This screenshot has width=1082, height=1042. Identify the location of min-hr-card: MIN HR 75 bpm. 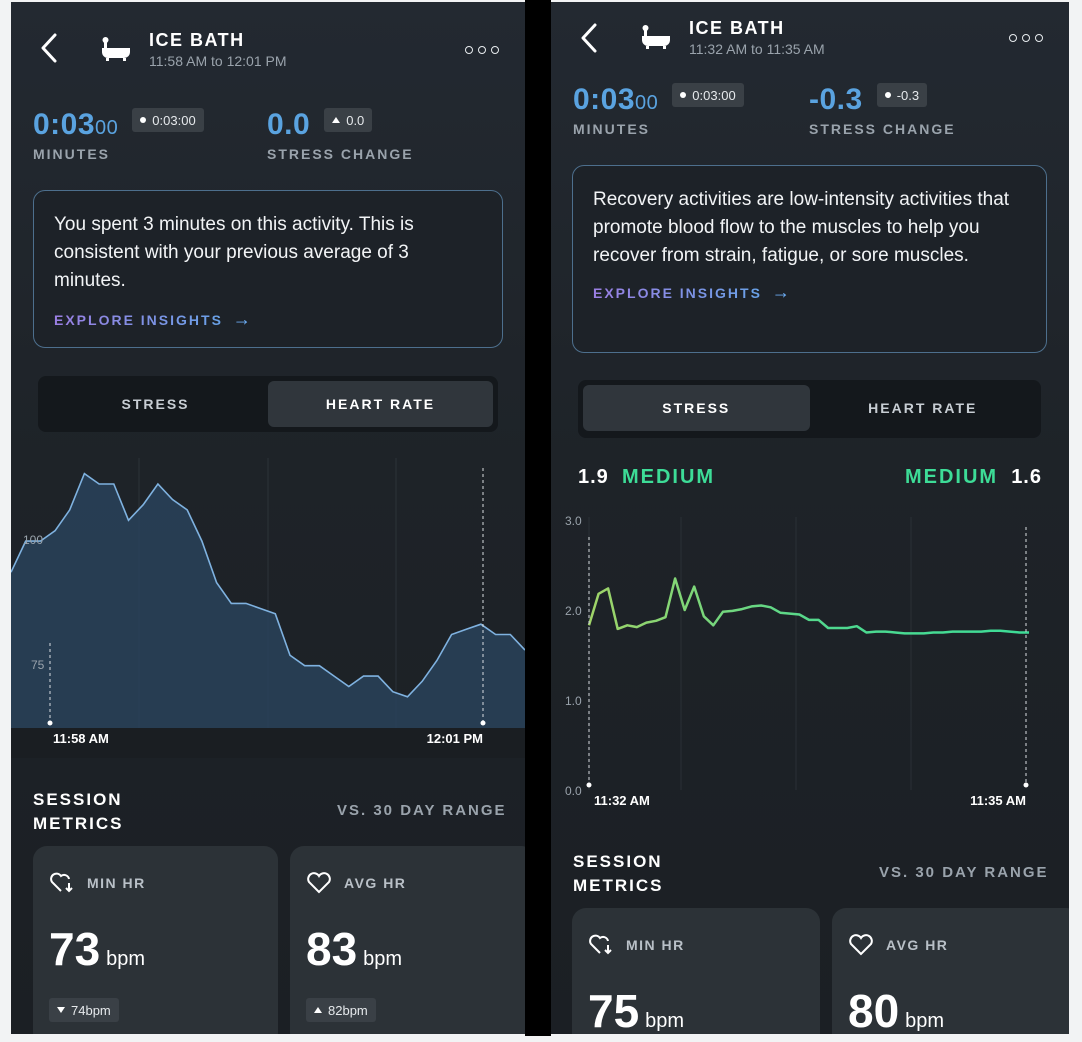
(696, 971).